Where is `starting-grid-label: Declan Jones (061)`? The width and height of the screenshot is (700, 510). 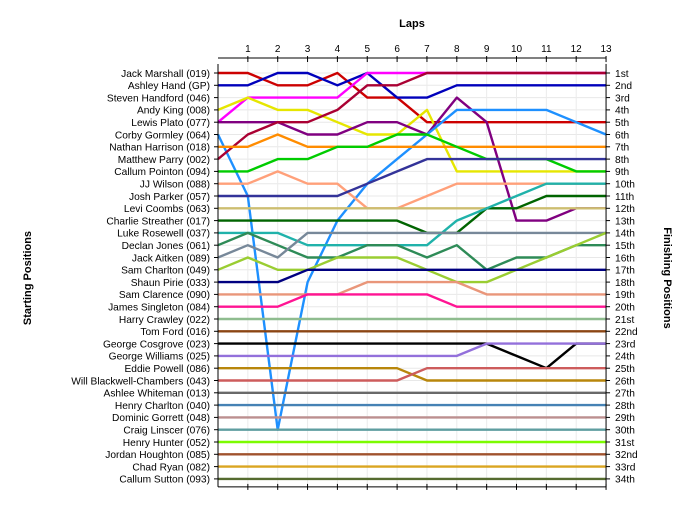
starting-grid-label: Declan Jones (061) is located at coordinates (166, 246).